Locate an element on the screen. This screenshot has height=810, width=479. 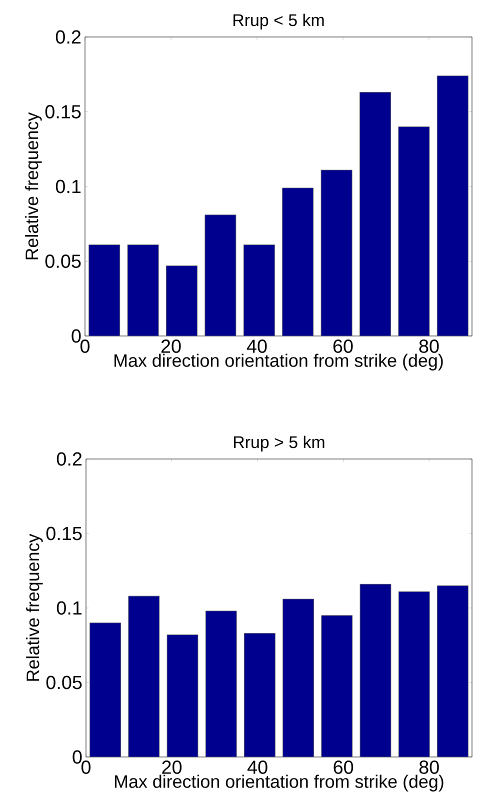
chart-title: Rrup < 5 km is located at coordinates (279, 22).